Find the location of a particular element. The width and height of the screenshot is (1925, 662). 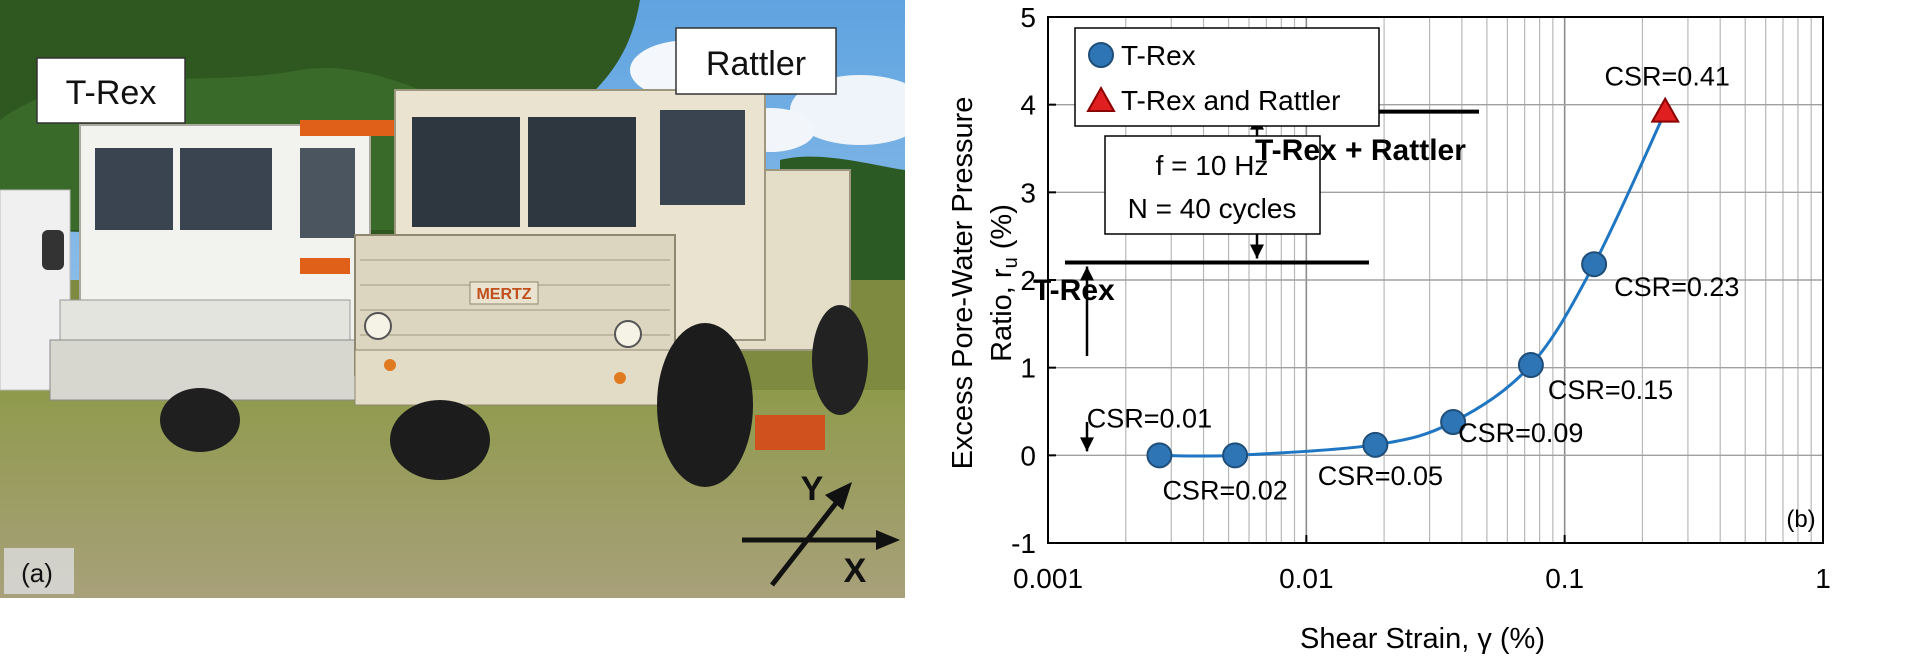

trex-arrow-down-head is located at coordinates (1087, 444).